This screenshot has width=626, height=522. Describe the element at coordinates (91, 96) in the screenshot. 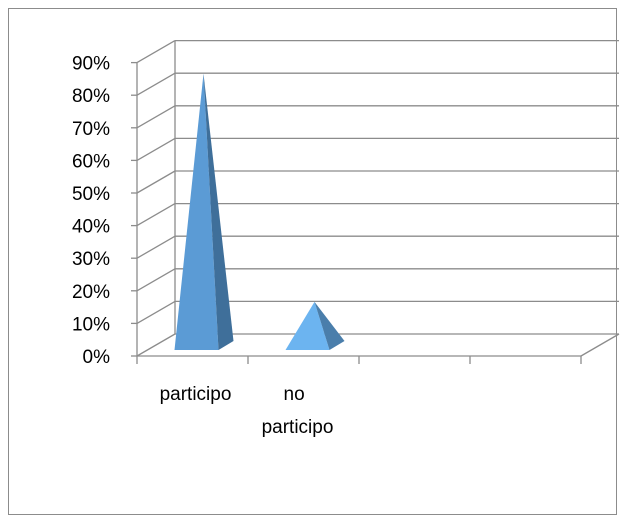

I see `y-tick-label: 80%` at that location.